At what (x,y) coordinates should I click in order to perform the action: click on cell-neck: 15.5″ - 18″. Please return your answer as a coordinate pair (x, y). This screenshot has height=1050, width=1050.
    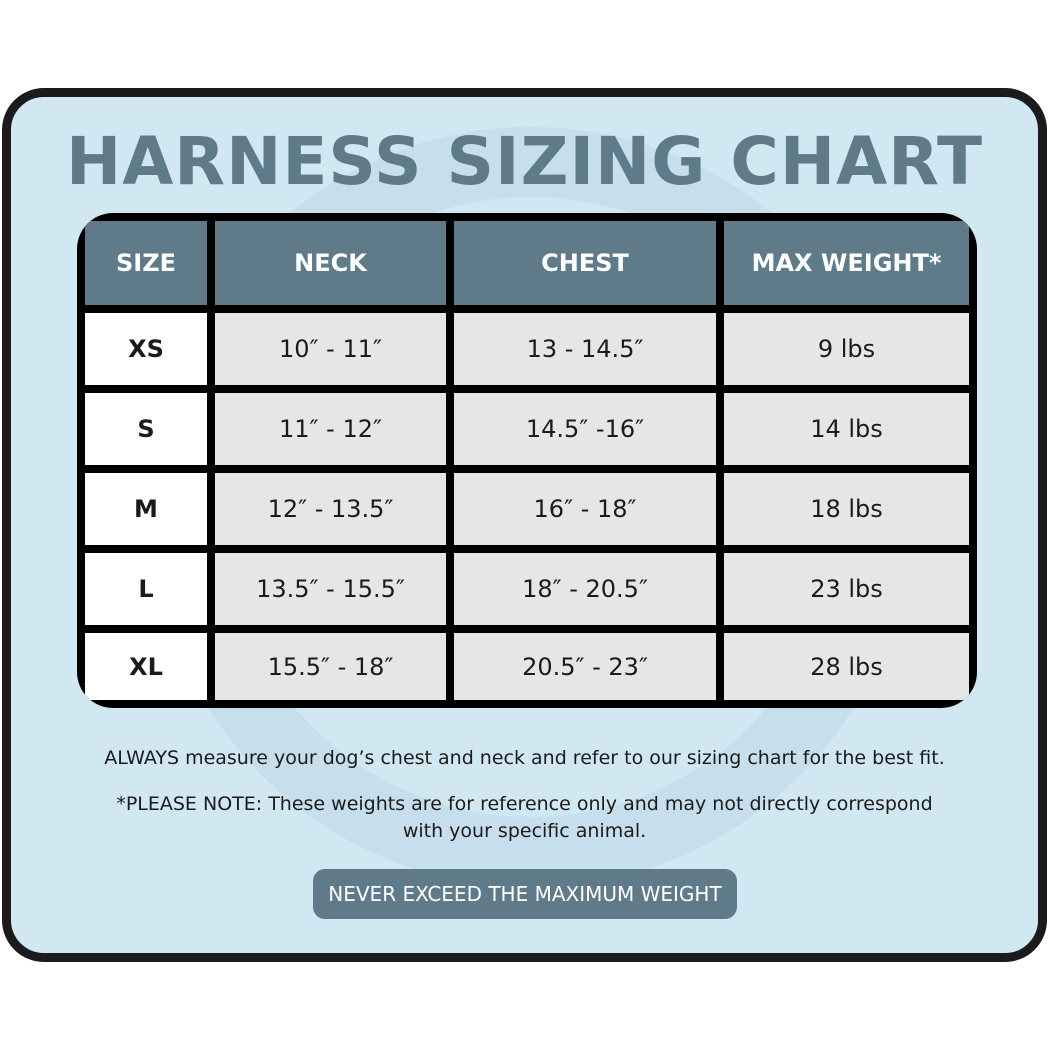
    Looking at the image, I should click on (330, 666).